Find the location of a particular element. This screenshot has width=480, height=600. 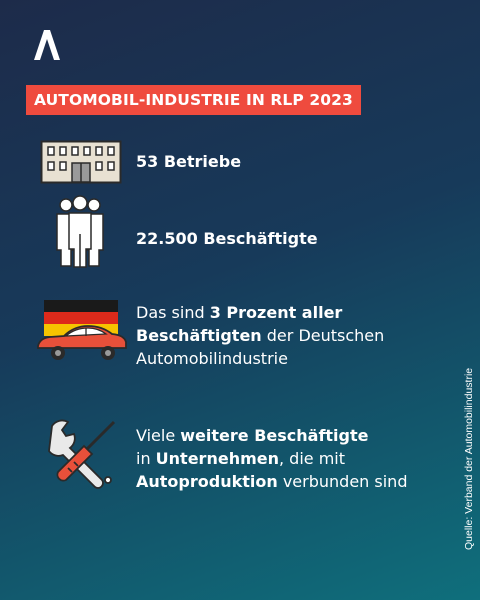

people-group-icon is located at coordinates (80, 231).